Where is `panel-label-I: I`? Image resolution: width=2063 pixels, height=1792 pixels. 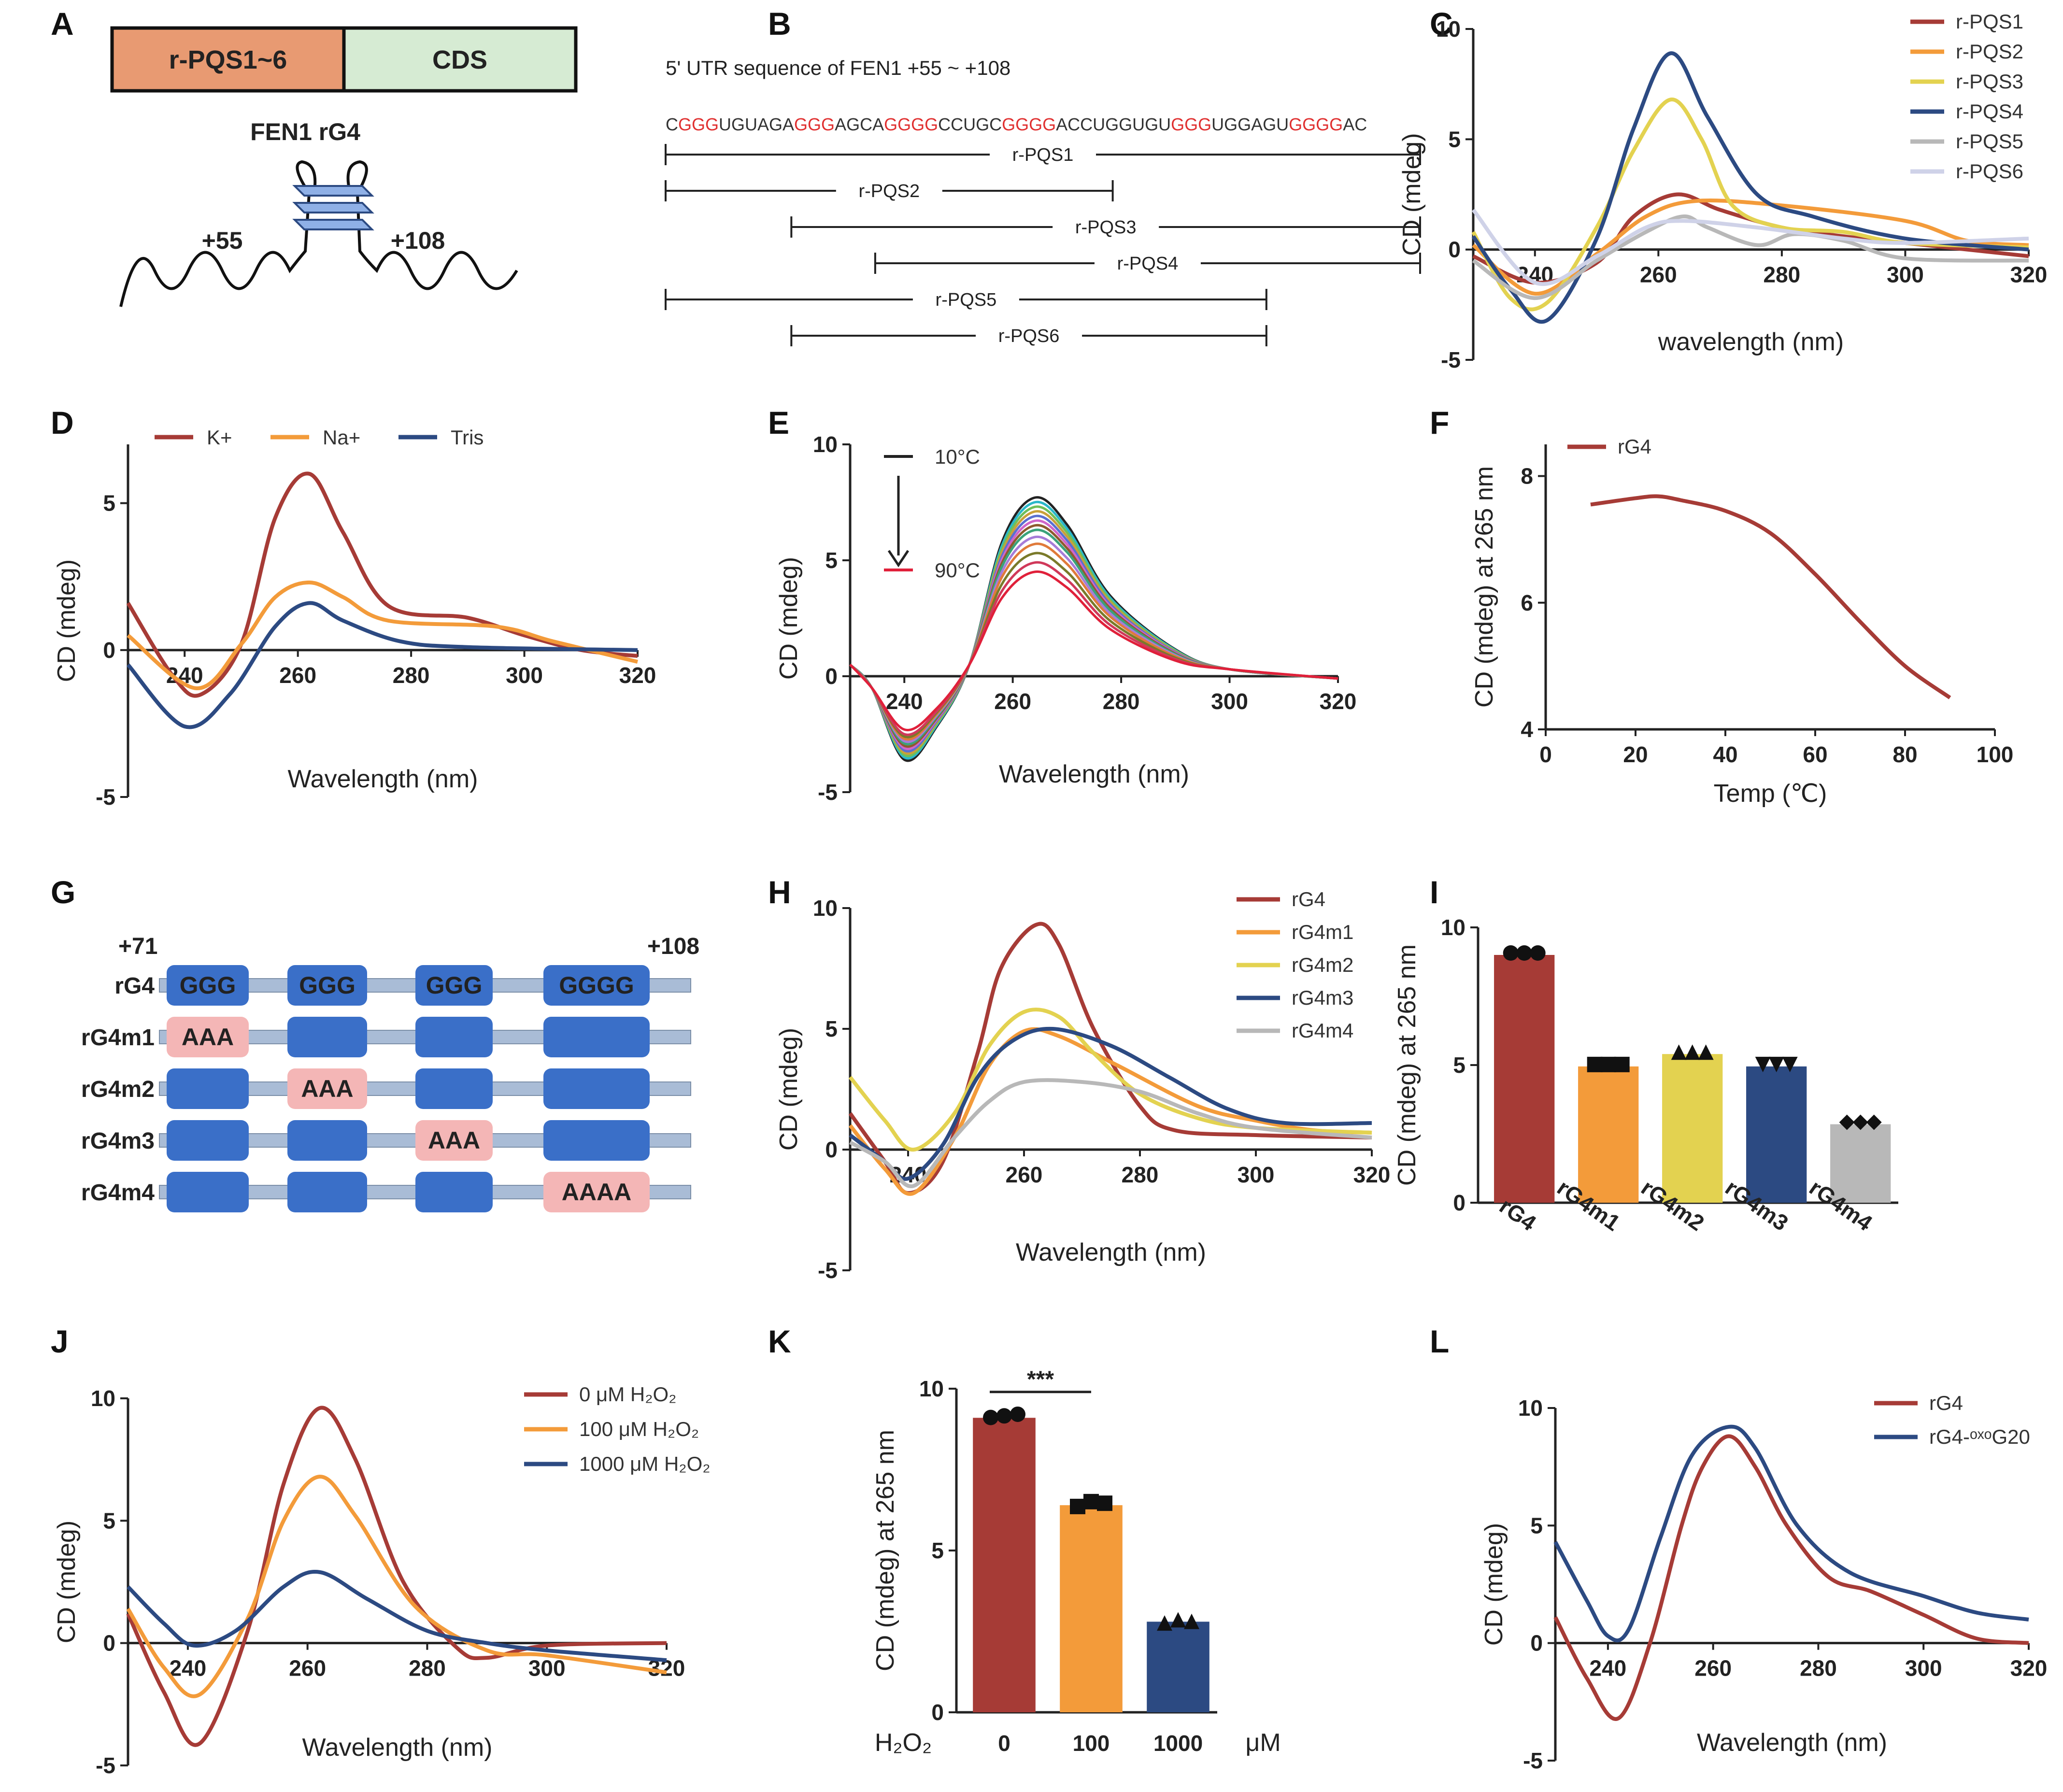 panel-label-I: I is located at coordinates (1434, 892).